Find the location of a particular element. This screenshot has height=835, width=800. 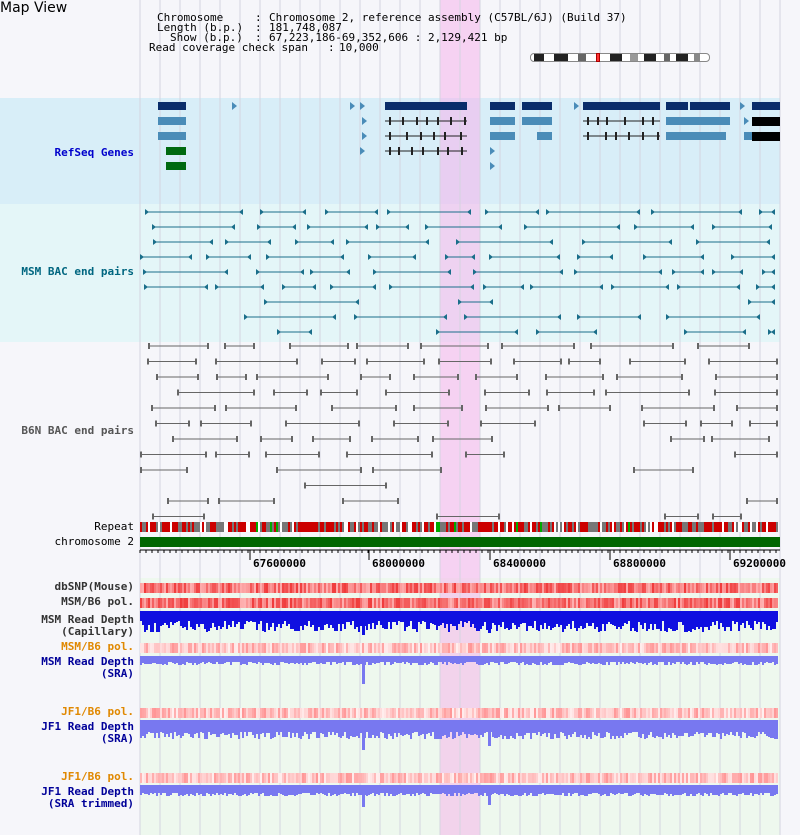

chromosome-label: Chromosome is located at coordinates (190, 17).